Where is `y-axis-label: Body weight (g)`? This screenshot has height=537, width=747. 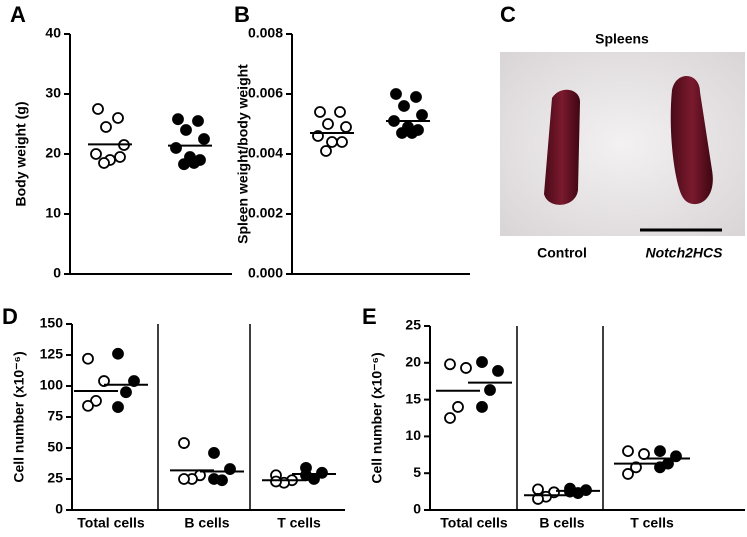 y-axis-label: Body weight (g) is located at coordinates (21, 154).